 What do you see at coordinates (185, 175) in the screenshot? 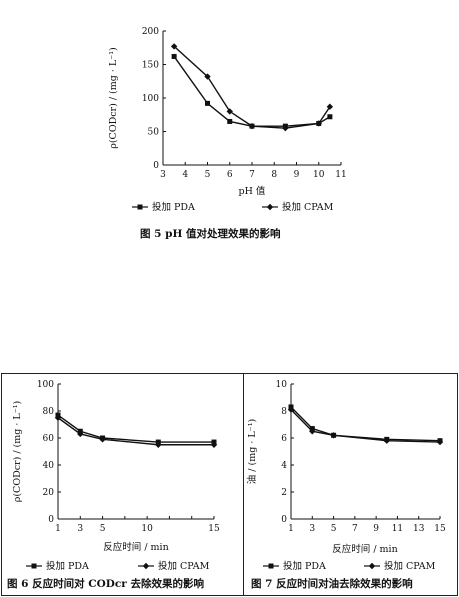
I see `x-tick-label: 4` at bounding box center [185, 175].